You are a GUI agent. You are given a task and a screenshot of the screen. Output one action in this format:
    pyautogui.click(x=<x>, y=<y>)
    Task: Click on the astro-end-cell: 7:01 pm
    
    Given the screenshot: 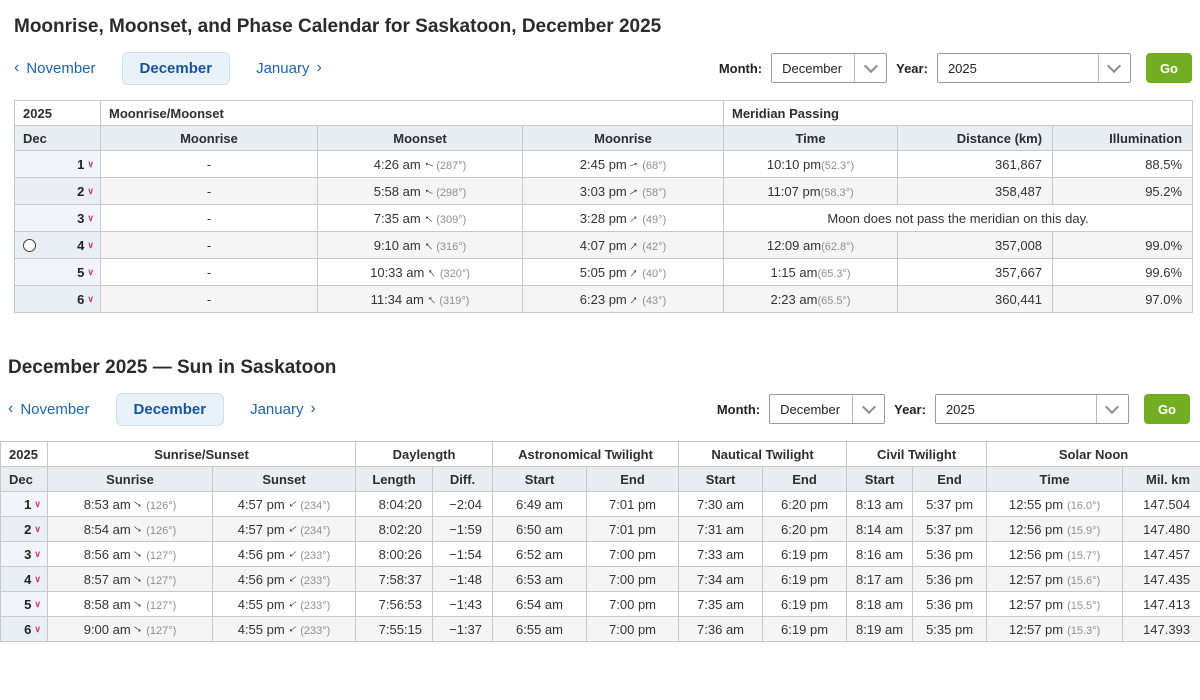 What is the action you would take?
    pyautogui.click(x=633, y=529)
    